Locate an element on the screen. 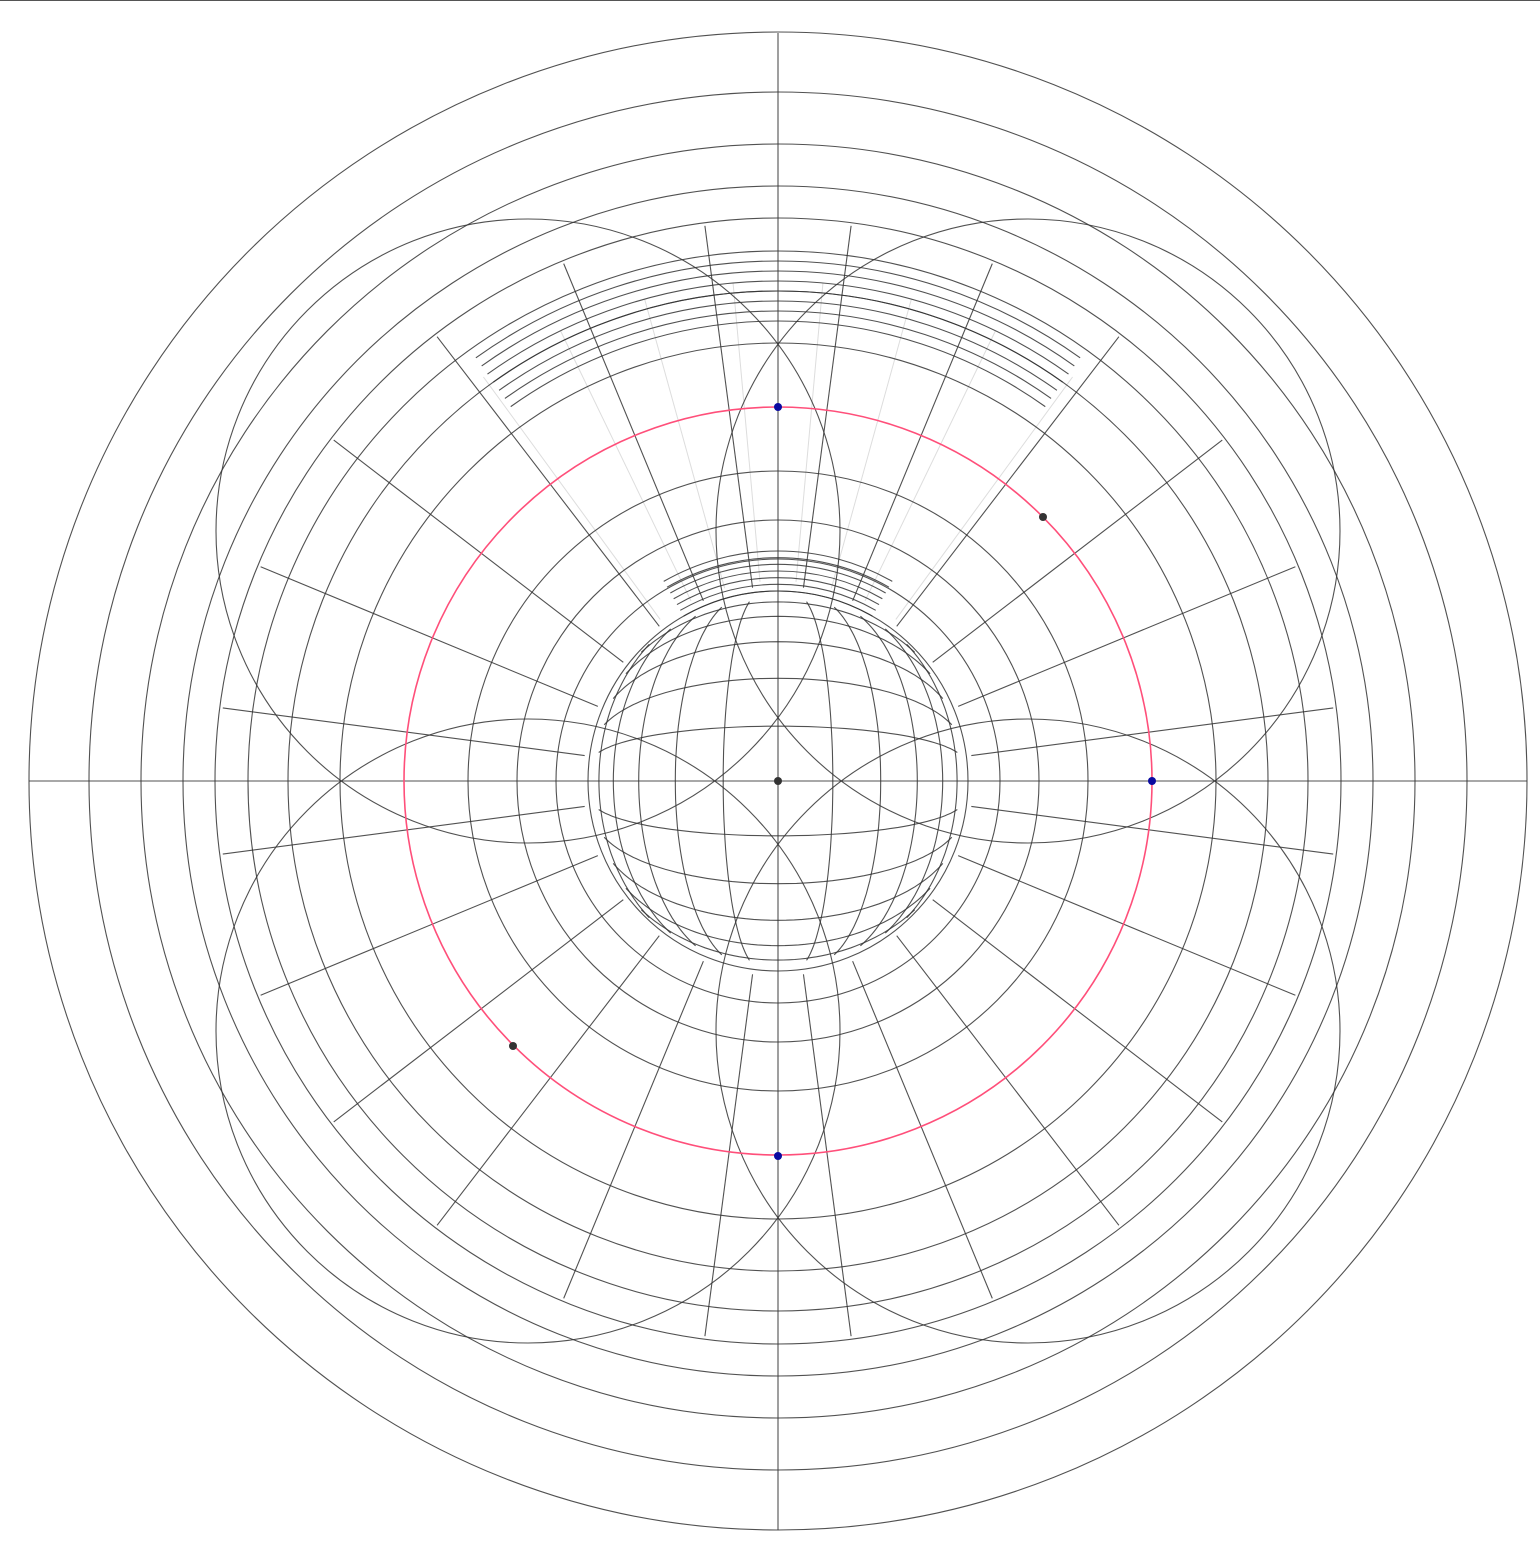 The height and width of the screenshot is (1546, 1540). control-point-upper-right is located at coordinates (1043, 517).